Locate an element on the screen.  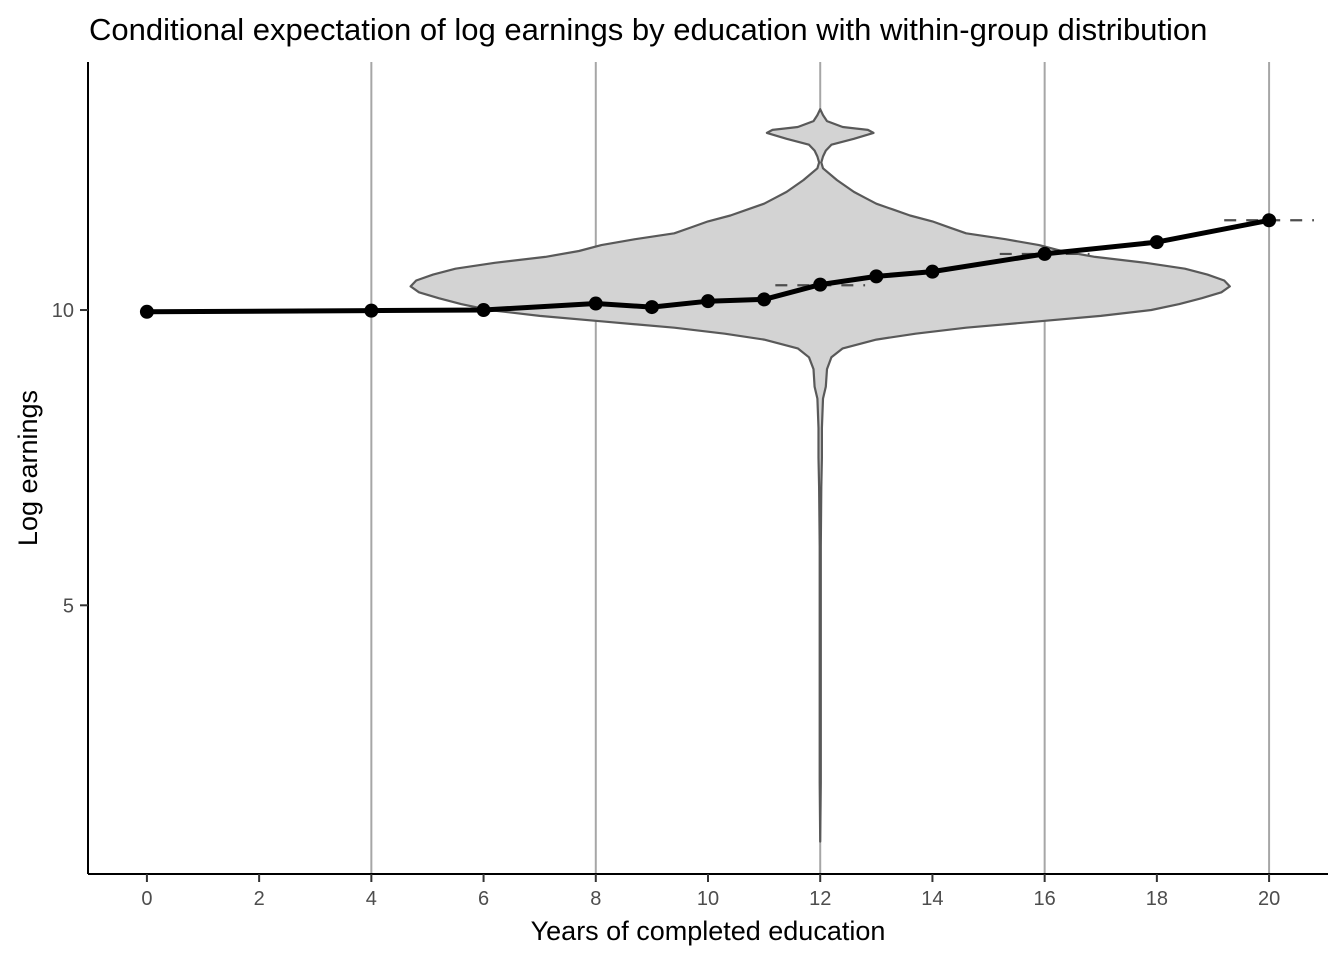
x-tick-label: 6 is located at coordinates (483, 899).